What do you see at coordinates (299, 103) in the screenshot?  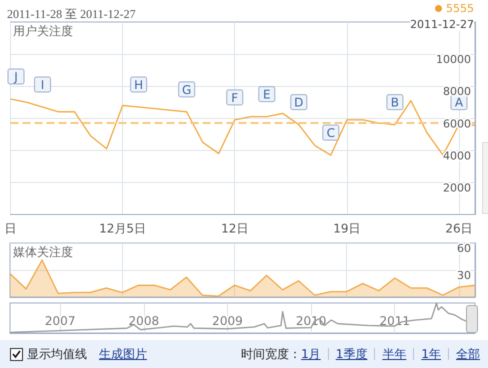 I see `annotation: D` at bounding box center [299, 103].